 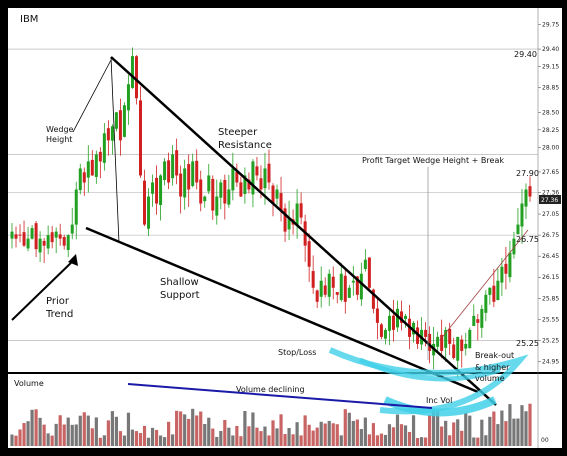 I want to click on price-tick-label: 29.15, so click(x=550, y=67).